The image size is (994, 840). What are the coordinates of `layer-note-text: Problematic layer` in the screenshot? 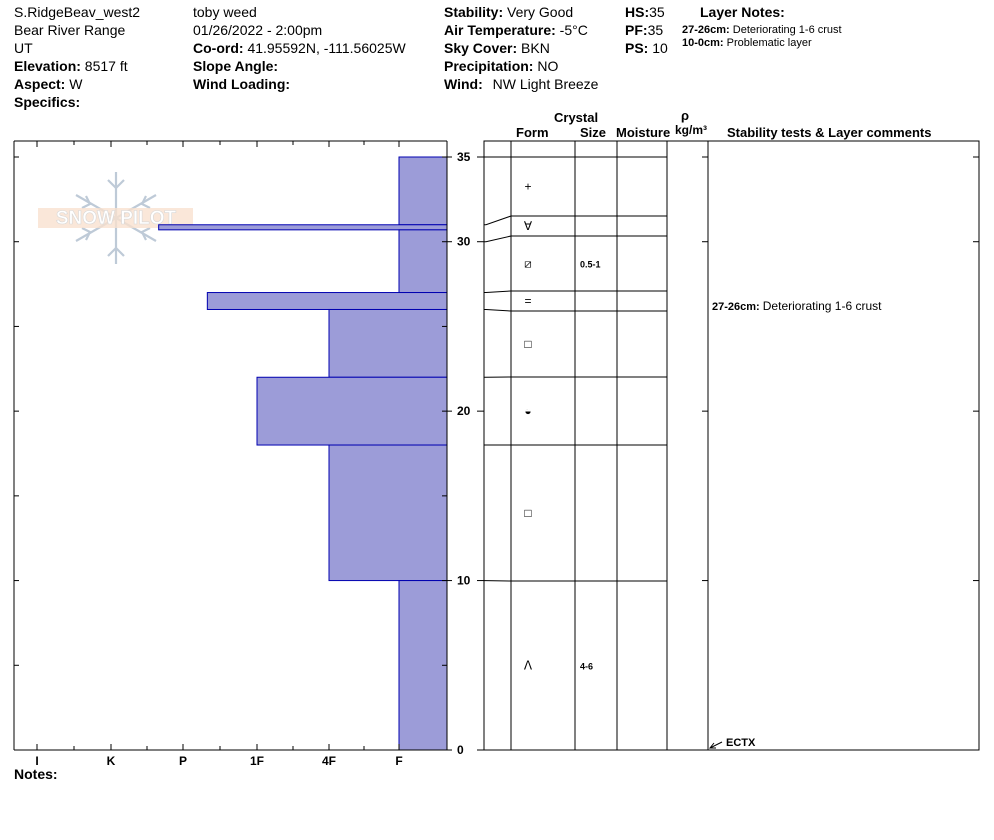 It's located at (769, 43).